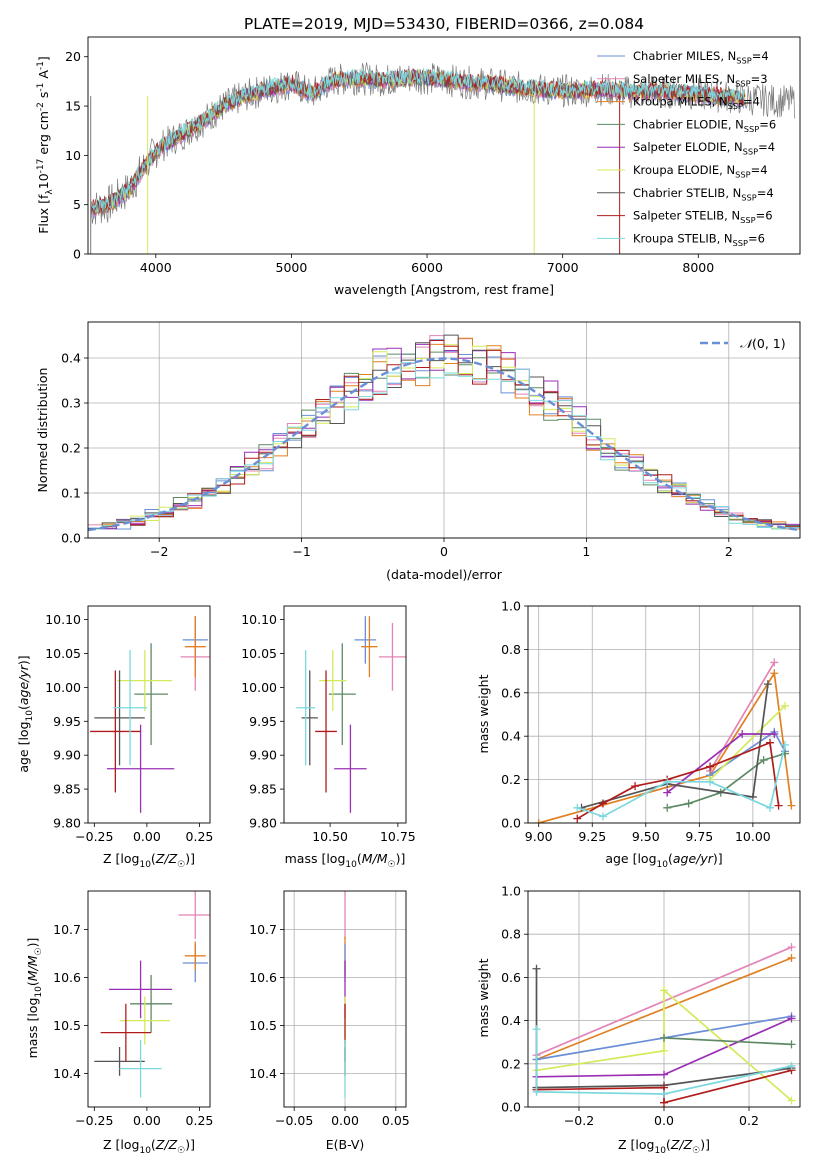  I want to click on label-part: mass [log, so click(32, 1028).